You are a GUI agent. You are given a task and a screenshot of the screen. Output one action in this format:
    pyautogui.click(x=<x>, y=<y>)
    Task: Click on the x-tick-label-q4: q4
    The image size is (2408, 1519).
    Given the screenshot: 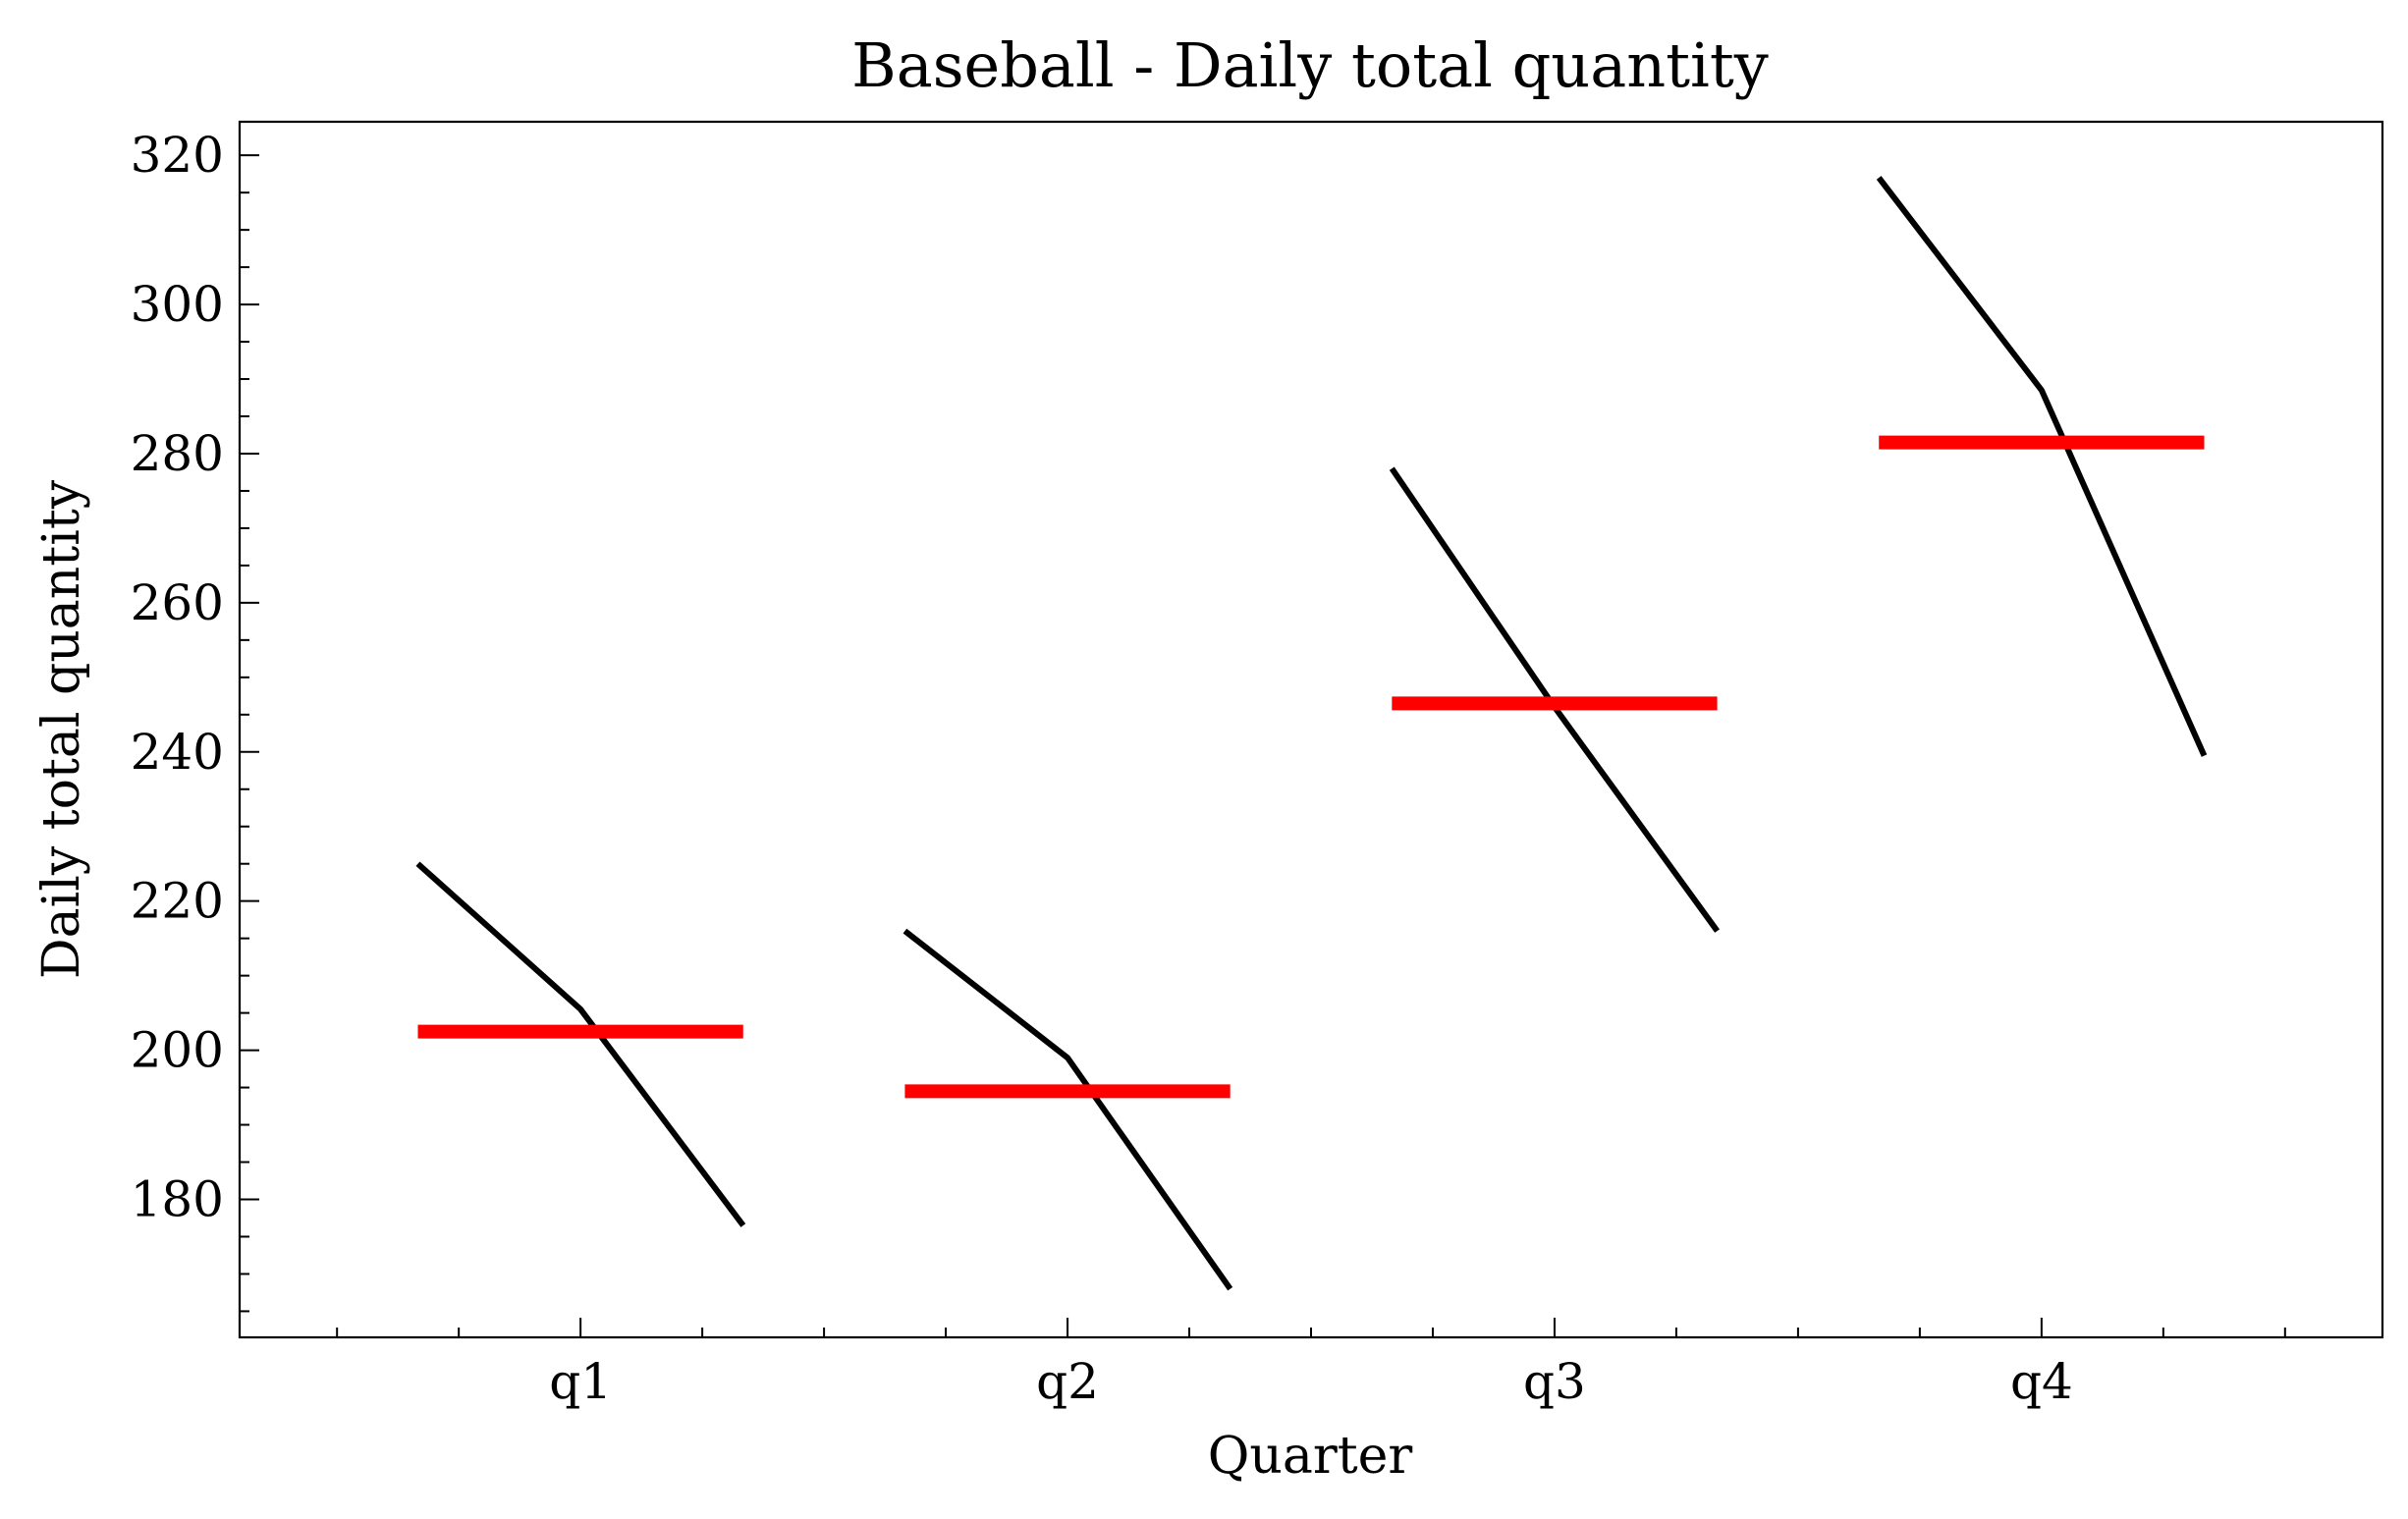 What is the action you would take?
    pyautogui.click(x=2041, y=1381)
    